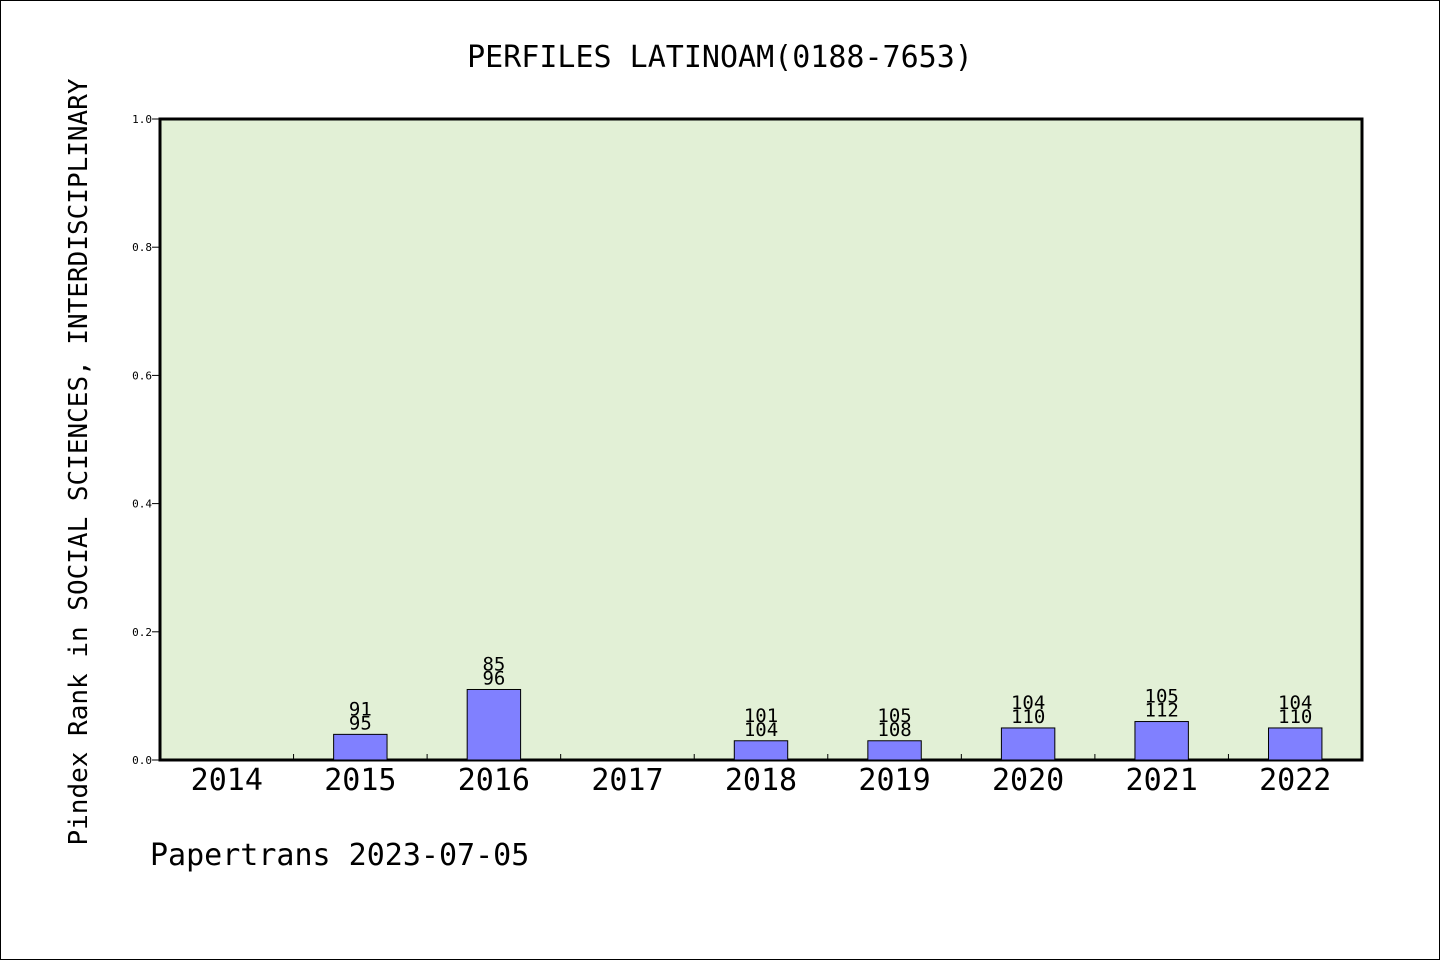  Describe the element at coordinates (761, 780) in the screenshot. I see `x-tick-label: 2018` at that location.